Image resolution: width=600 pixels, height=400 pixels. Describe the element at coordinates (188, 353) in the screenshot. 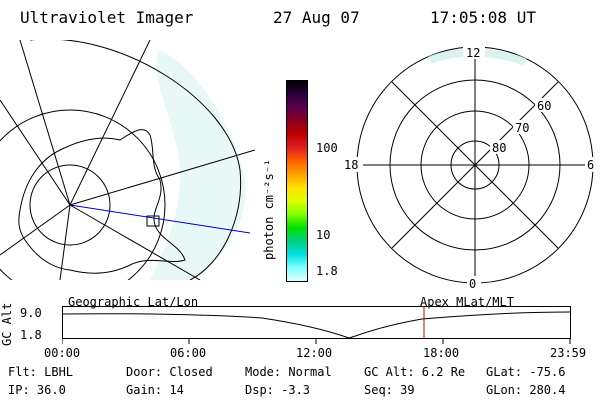

I see `x-tick-label-0600: 06:00` at that location.